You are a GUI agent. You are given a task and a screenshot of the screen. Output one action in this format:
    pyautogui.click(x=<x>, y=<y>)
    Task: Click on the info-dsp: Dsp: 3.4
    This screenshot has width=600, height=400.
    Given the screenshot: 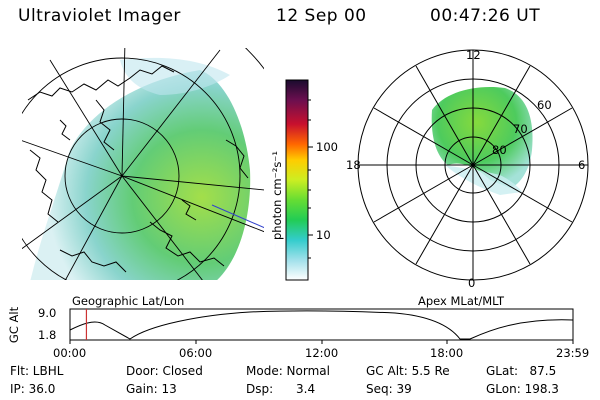 What is the action you would take?
    pyautogui.click(x=281, y=389)
    